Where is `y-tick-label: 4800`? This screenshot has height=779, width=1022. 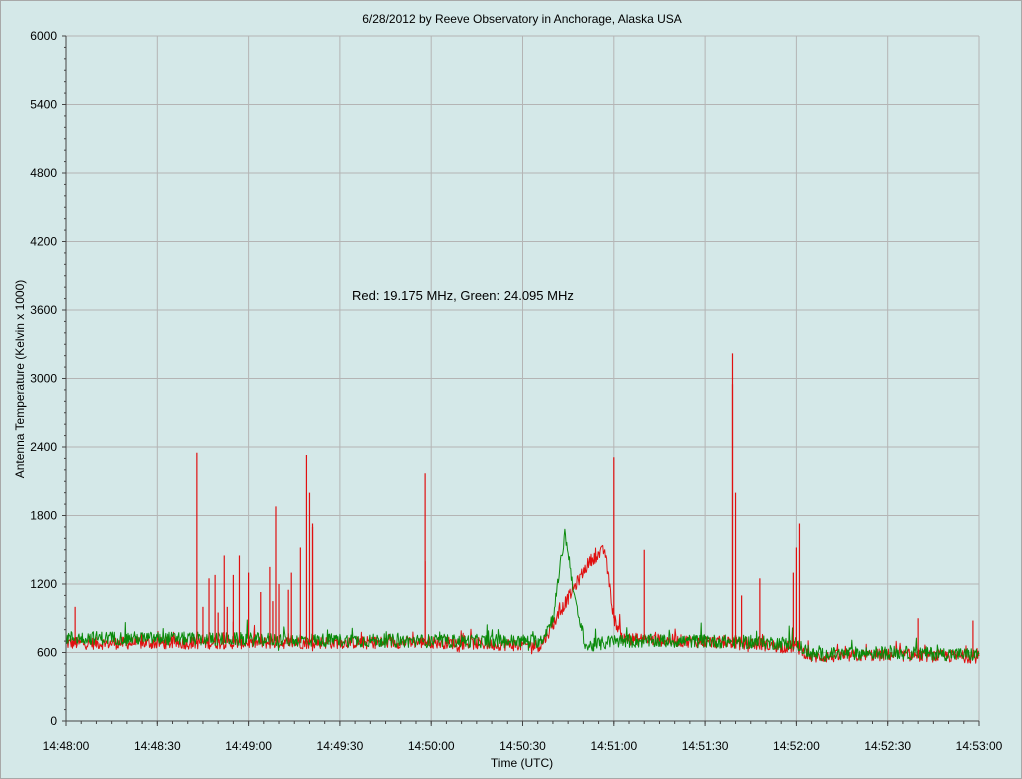
y-tick-label: 4800 is located at coordinates (43, 173).